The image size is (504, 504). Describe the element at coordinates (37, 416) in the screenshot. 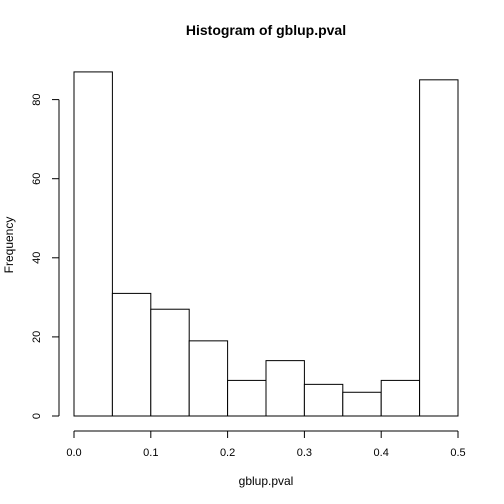

I see `y-tick-label-0: 0` at that location.